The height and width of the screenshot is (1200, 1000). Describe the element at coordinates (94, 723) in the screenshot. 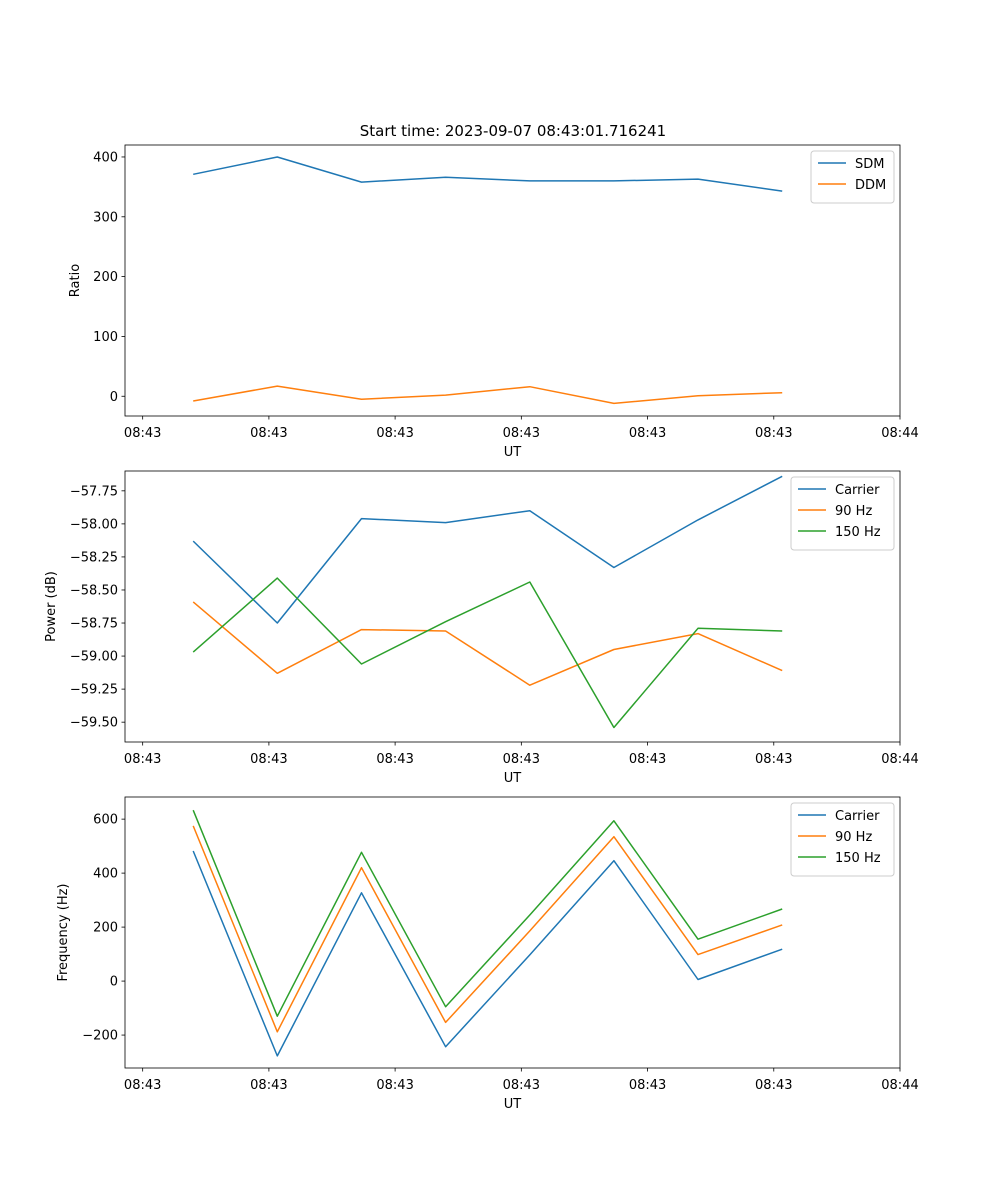

I see `y-tick-label: −59.50` at that location.